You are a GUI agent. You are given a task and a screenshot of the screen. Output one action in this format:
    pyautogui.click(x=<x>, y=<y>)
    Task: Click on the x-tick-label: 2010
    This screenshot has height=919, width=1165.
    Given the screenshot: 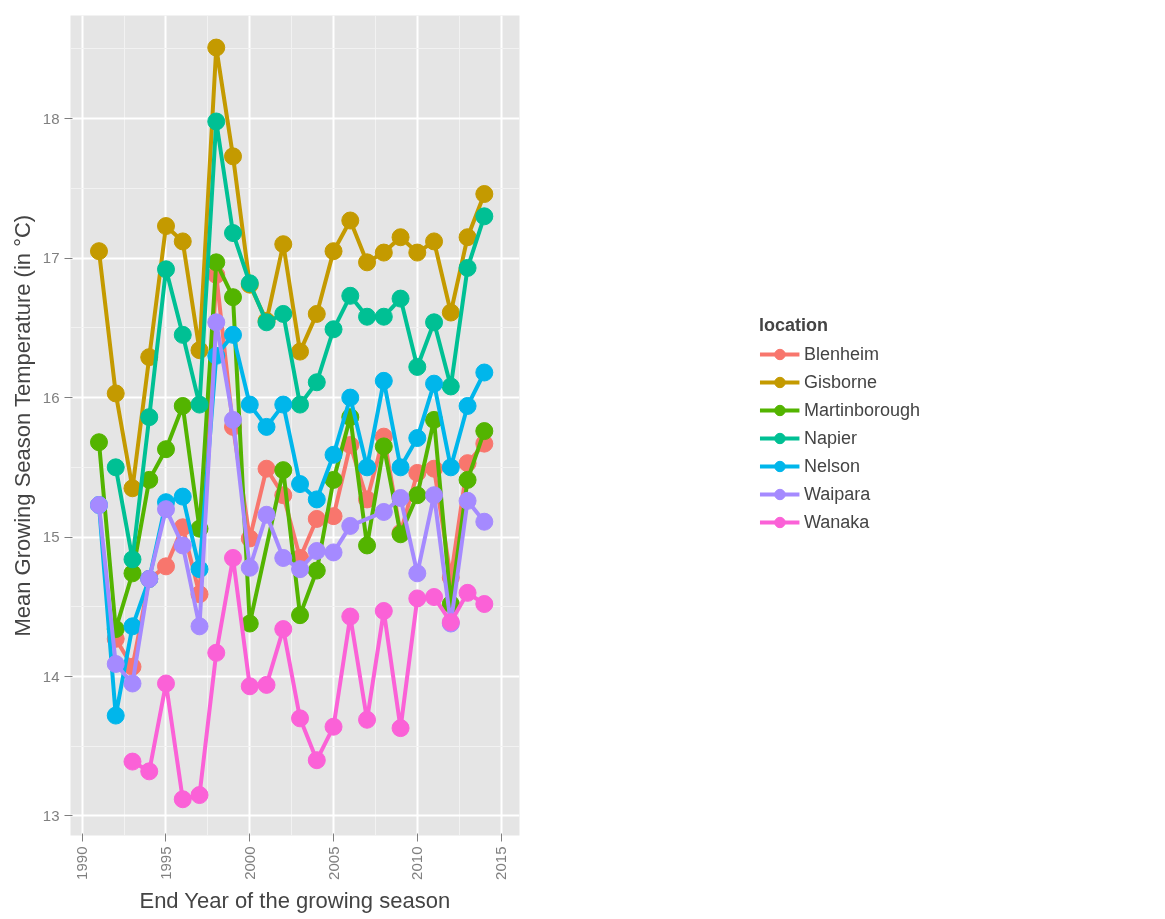 What is the action you would take?
    pyautogui.click(x=417, y=863)
    